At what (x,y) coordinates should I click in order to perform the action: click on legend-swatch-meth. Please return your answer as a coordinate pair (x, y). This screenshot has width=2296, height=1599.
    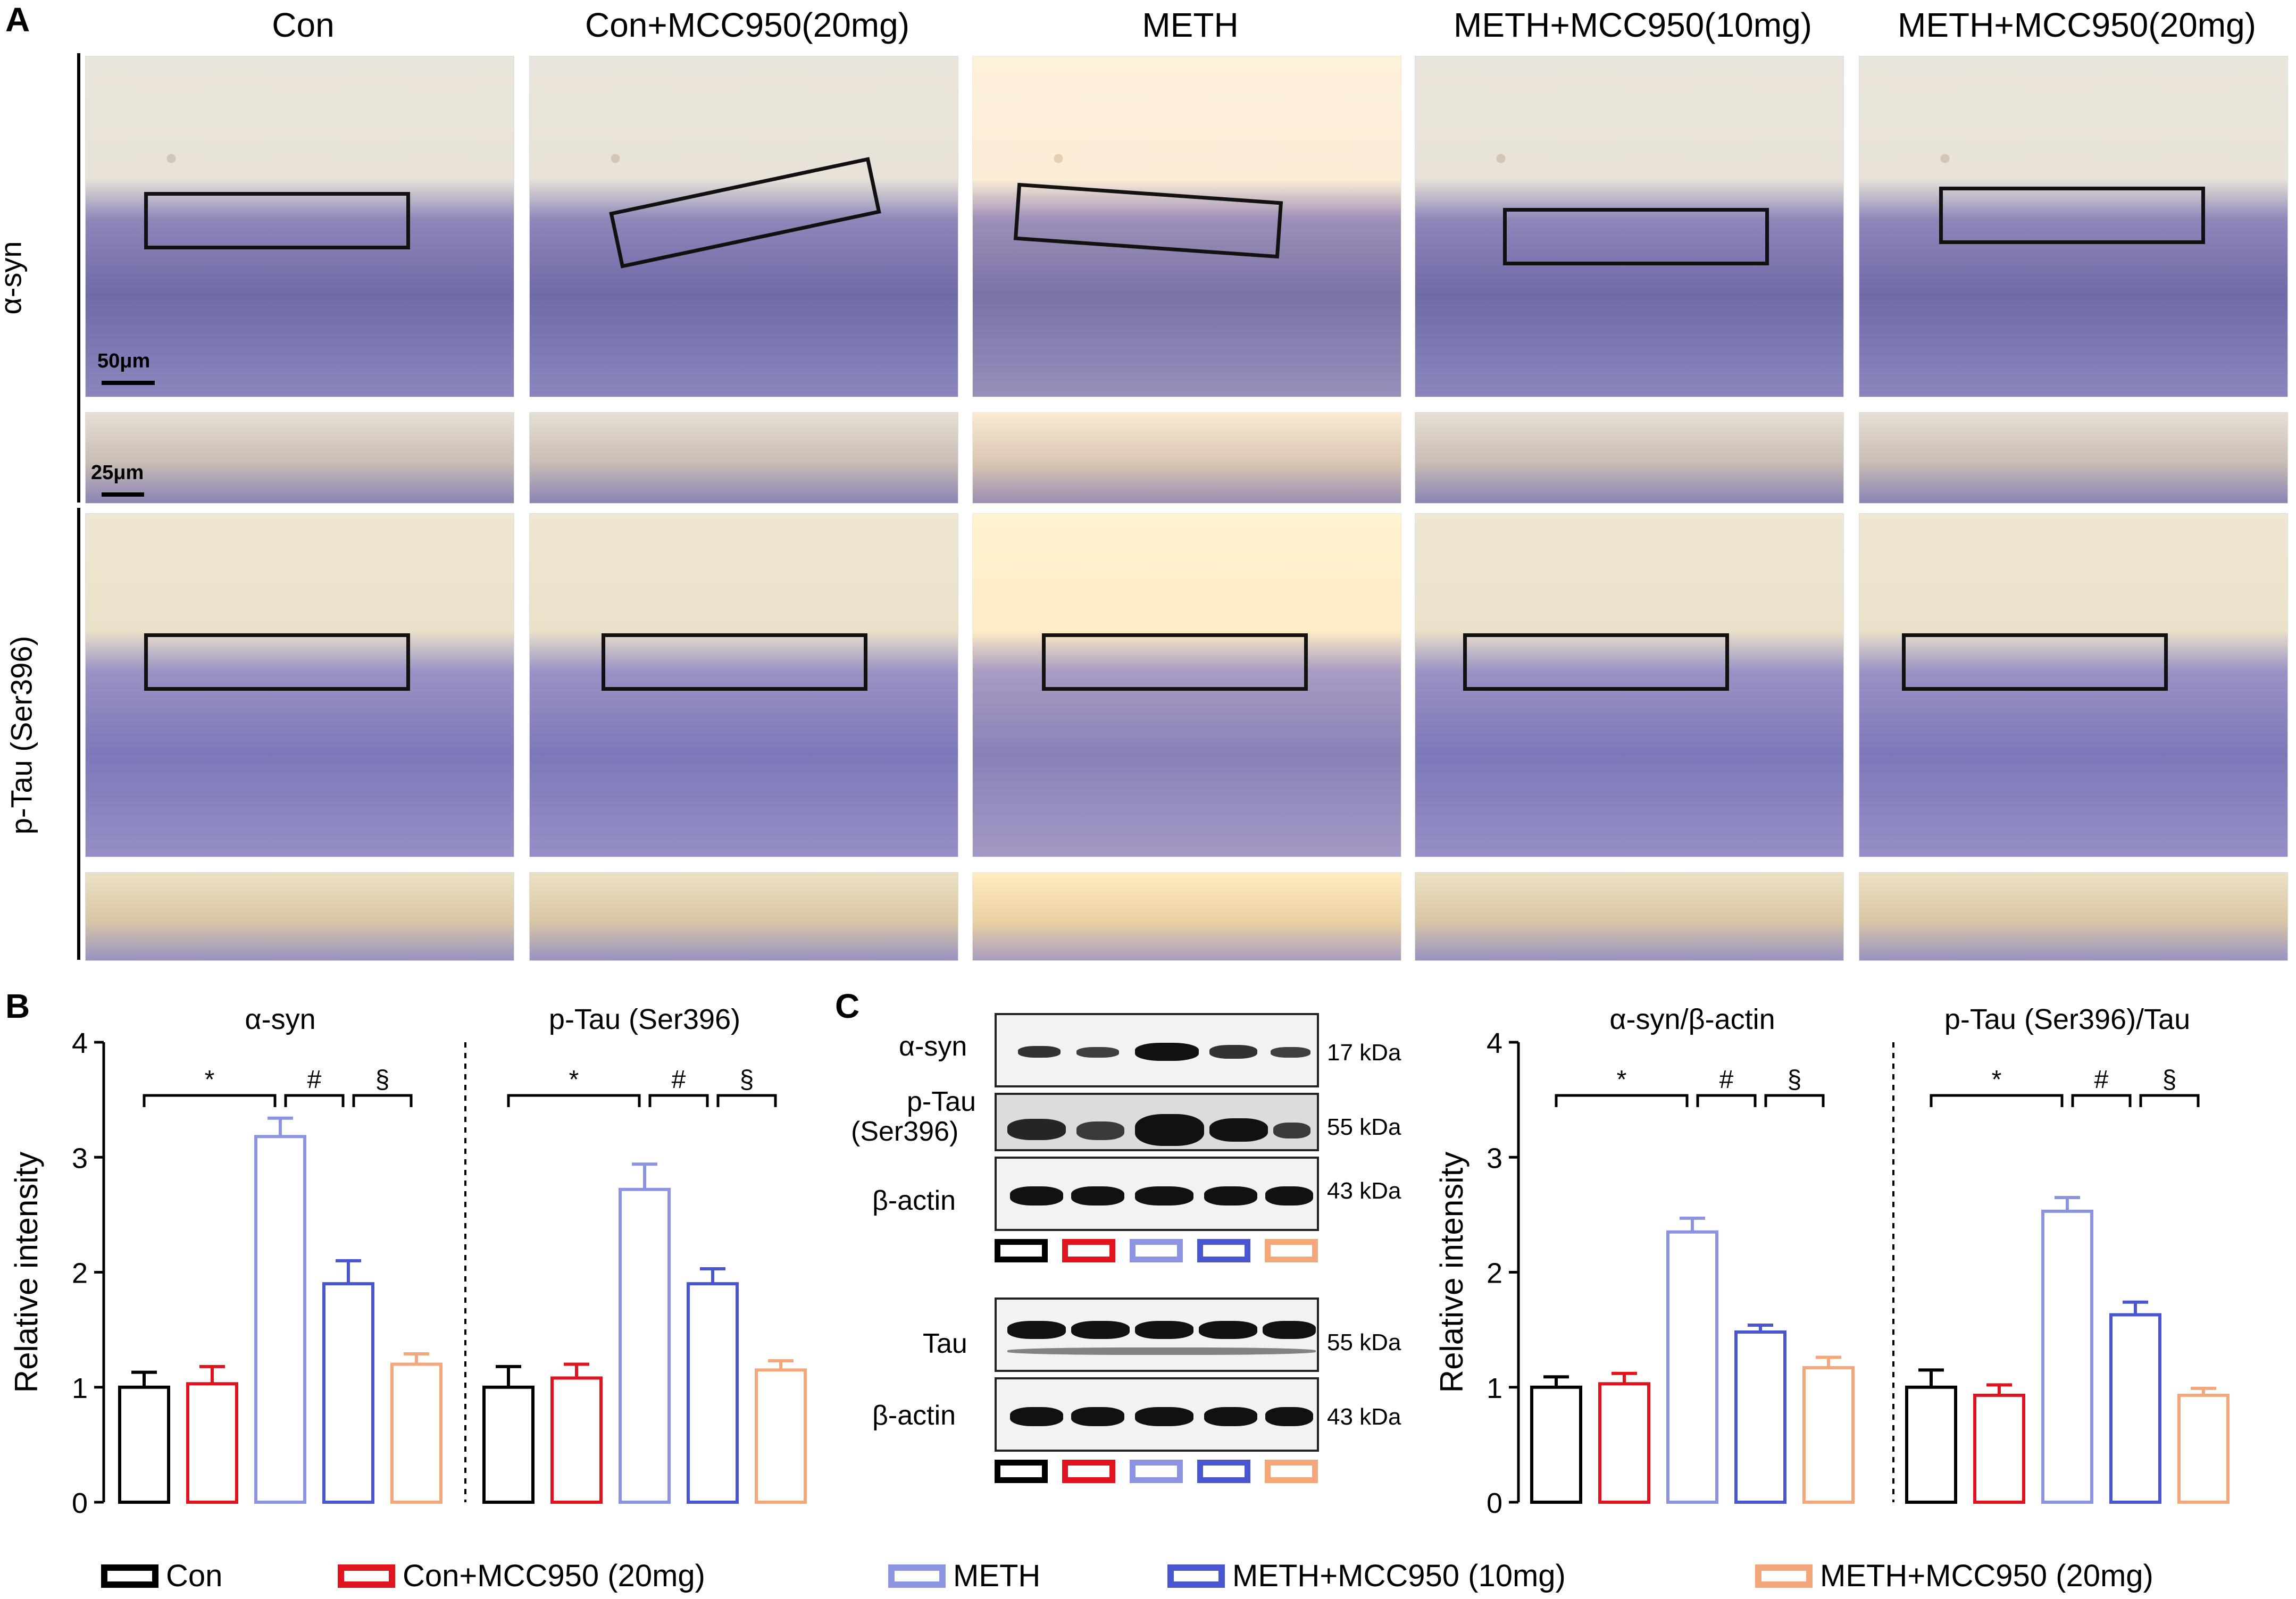
    Looking at the image, I should click on (917, 1576).